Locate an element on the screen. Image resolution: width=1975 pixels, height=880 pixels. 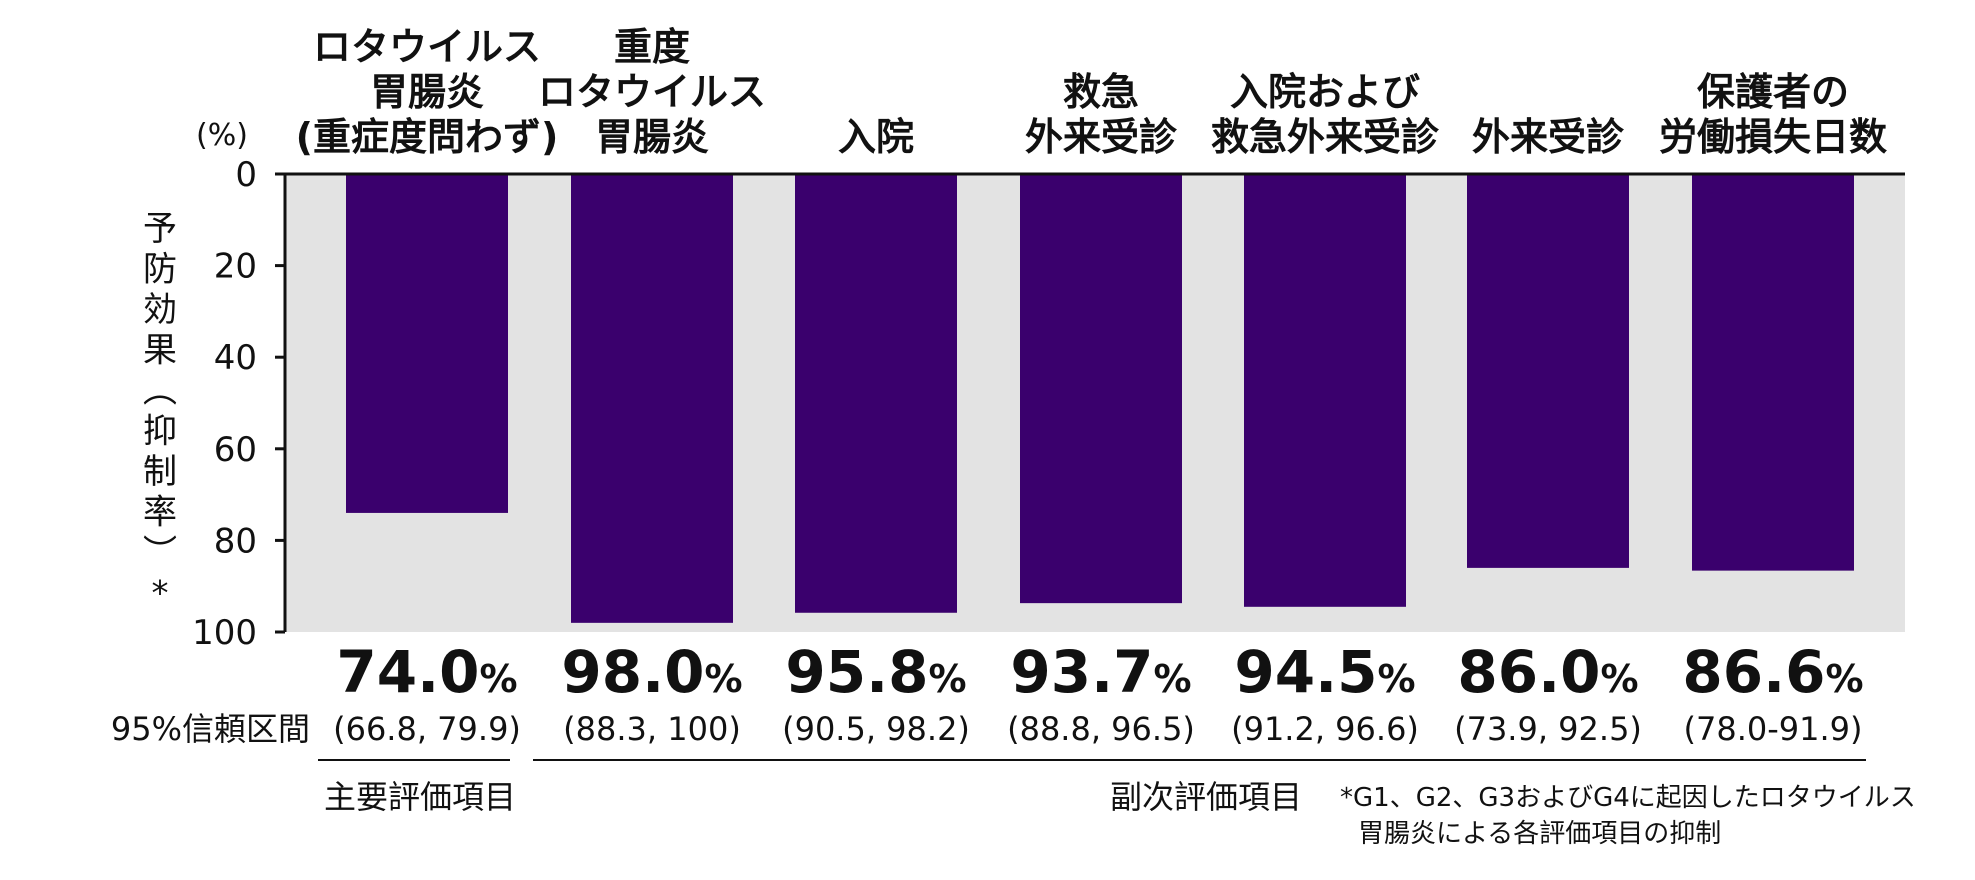
value-label-6: 86.0% is located at coordinates (1547, 672).